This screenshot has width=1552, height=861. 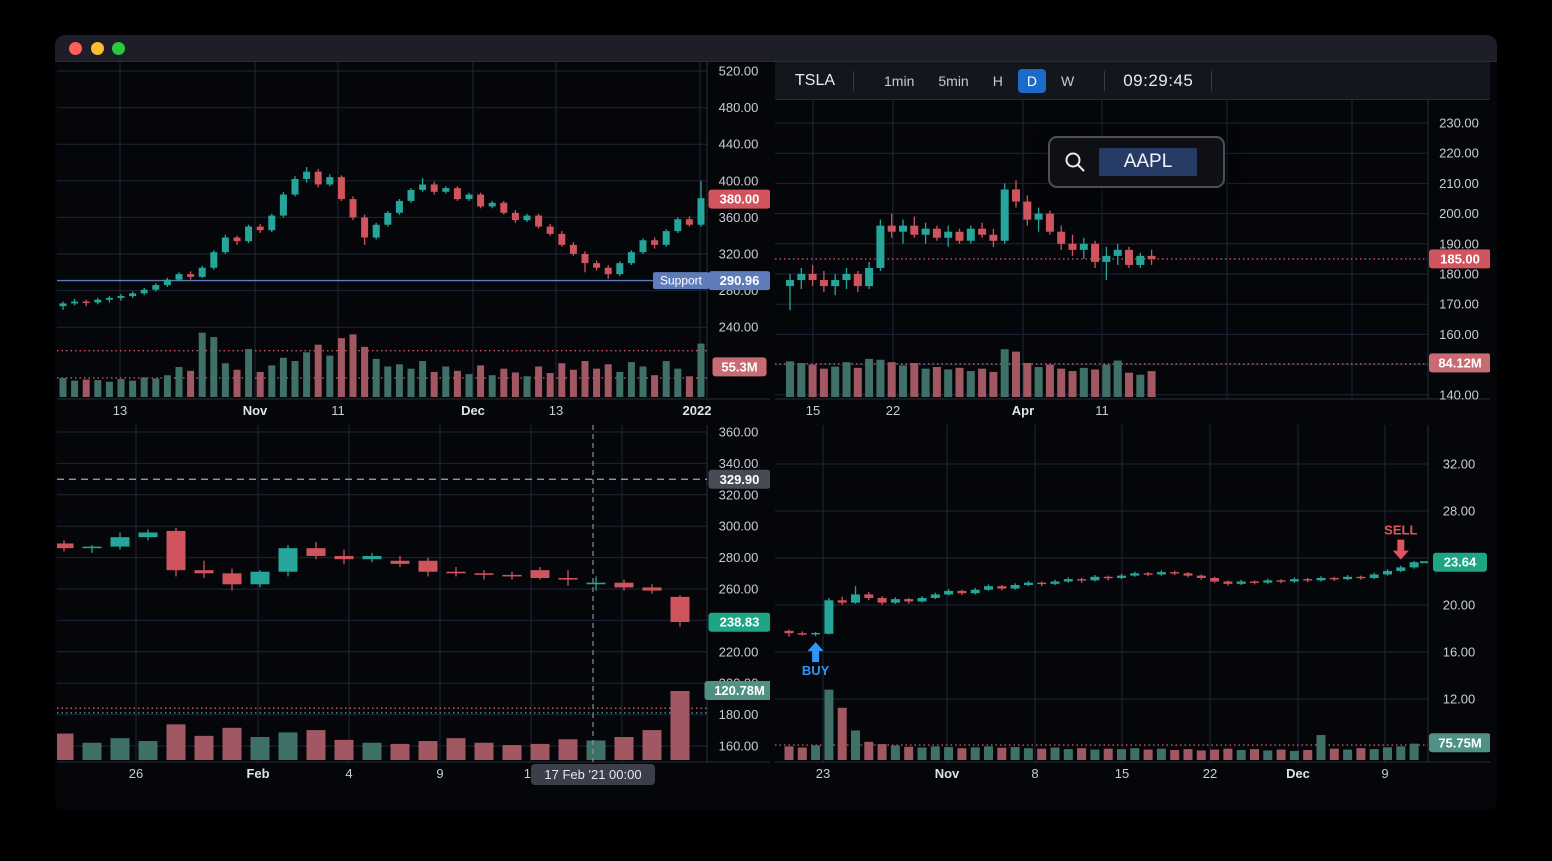 What do you see at coordinates (1067, 81) in the screenshot?
I see `timeframe-week-button: W` at bounding box center [1067, 81].